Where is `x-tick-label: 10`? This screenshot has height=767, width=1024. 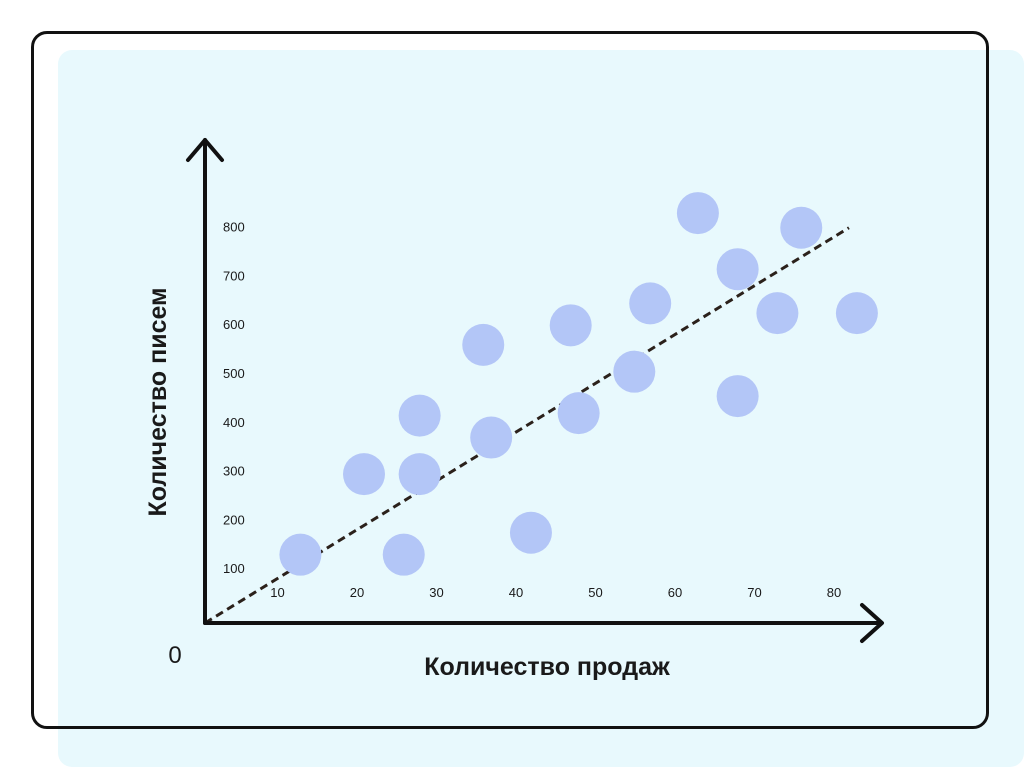 x-tick-label: 10 is located at coordinates (277, 592).